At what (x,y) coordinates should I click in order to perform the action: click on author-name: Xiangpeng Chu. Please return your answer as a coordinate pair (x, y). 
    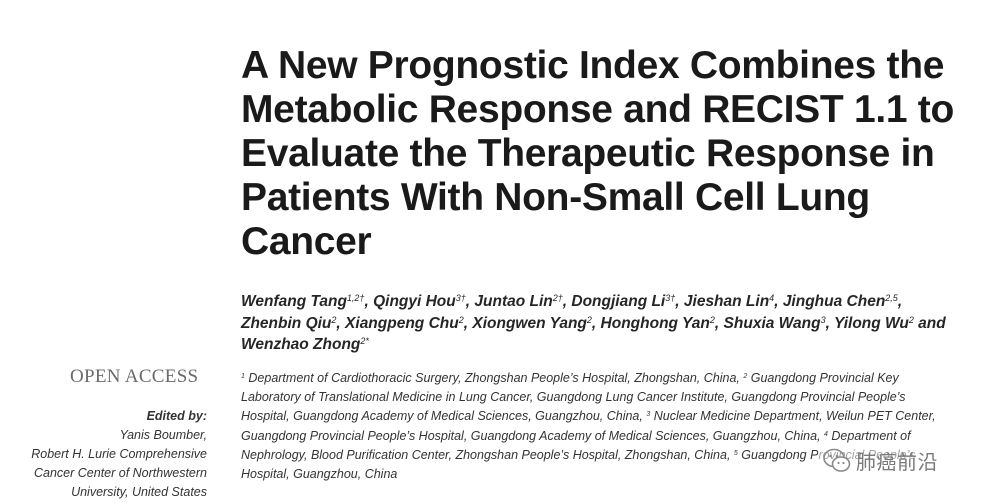
    Looking at the image, I should click on (402, 323).